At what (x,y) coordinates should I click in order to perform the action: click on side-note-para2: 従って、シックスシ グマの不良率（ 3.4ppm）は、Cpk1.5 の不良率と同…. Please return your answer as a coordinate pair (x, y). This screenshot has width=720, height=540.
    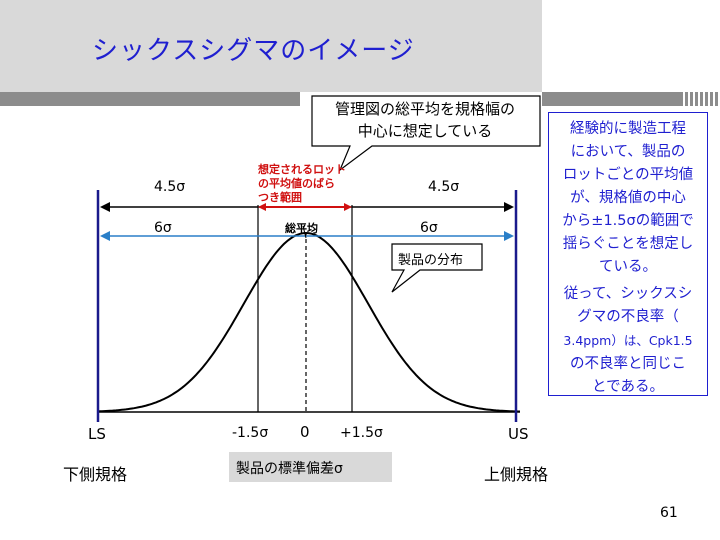
    Looking at the image, I should click on (628, 341).